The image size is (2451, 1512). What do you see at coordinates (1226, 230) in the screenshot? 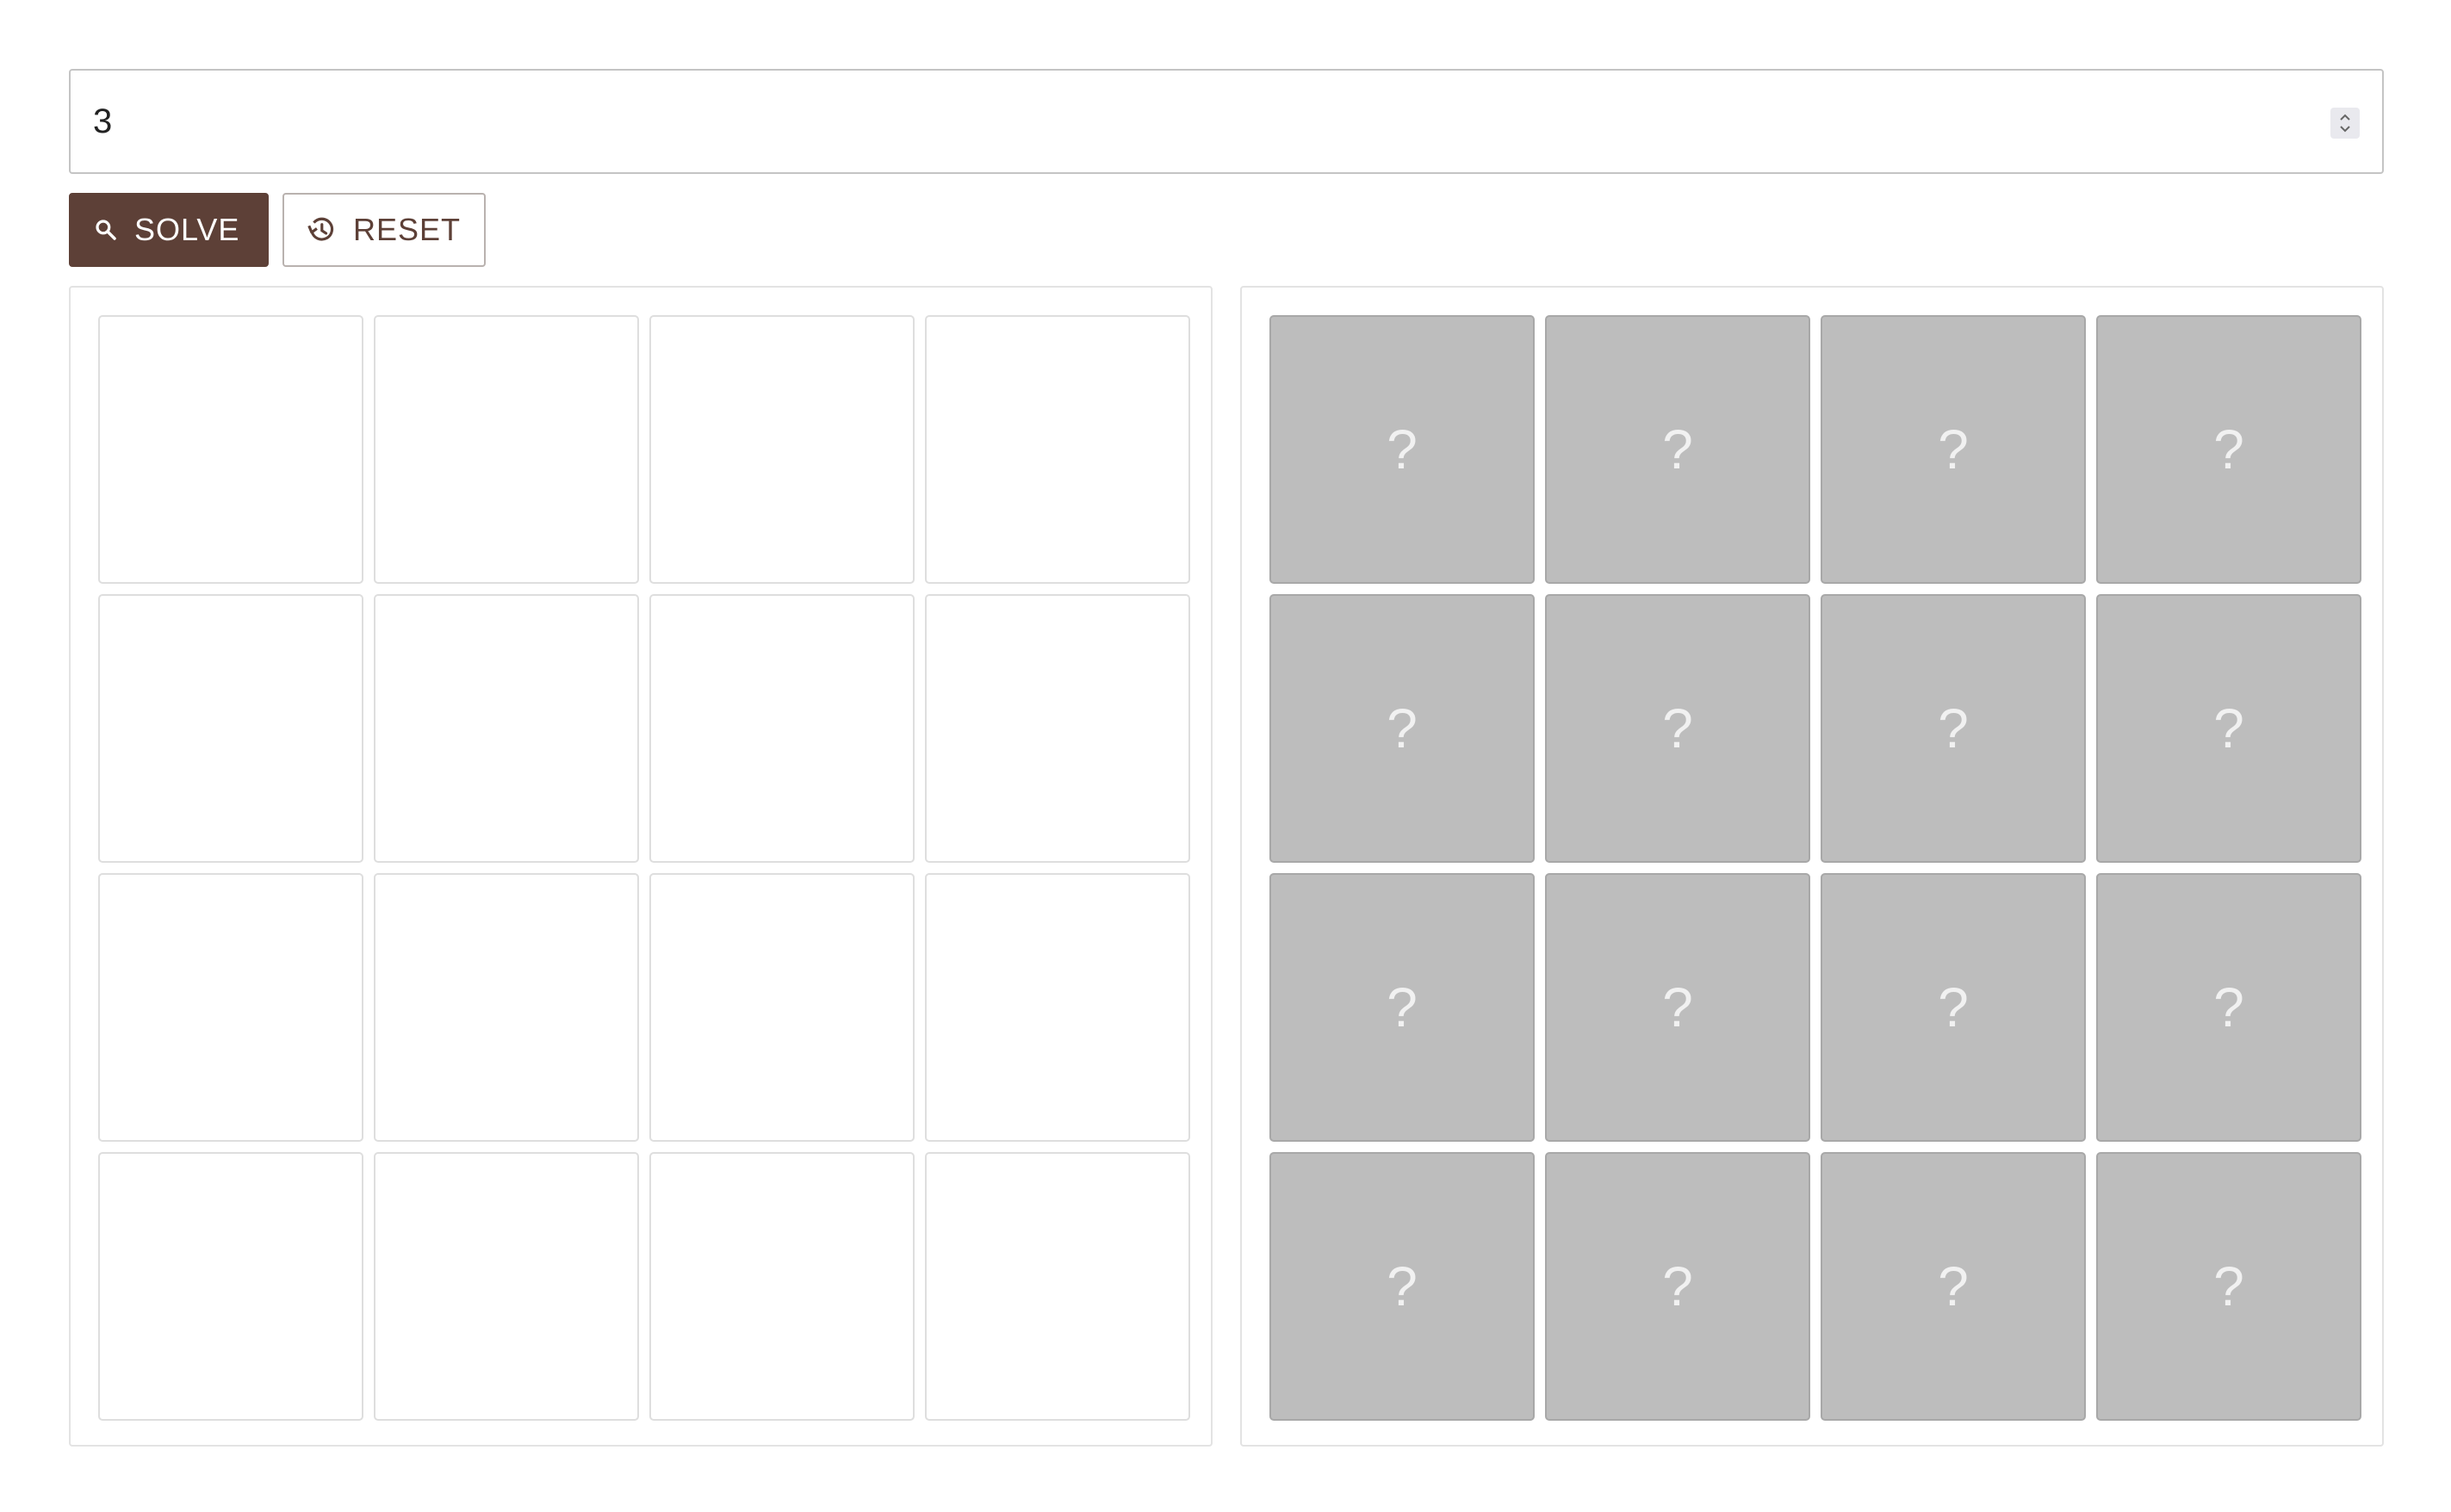
I see `toolbar: SOLVE RESET` at bounding box center [1226, 230].